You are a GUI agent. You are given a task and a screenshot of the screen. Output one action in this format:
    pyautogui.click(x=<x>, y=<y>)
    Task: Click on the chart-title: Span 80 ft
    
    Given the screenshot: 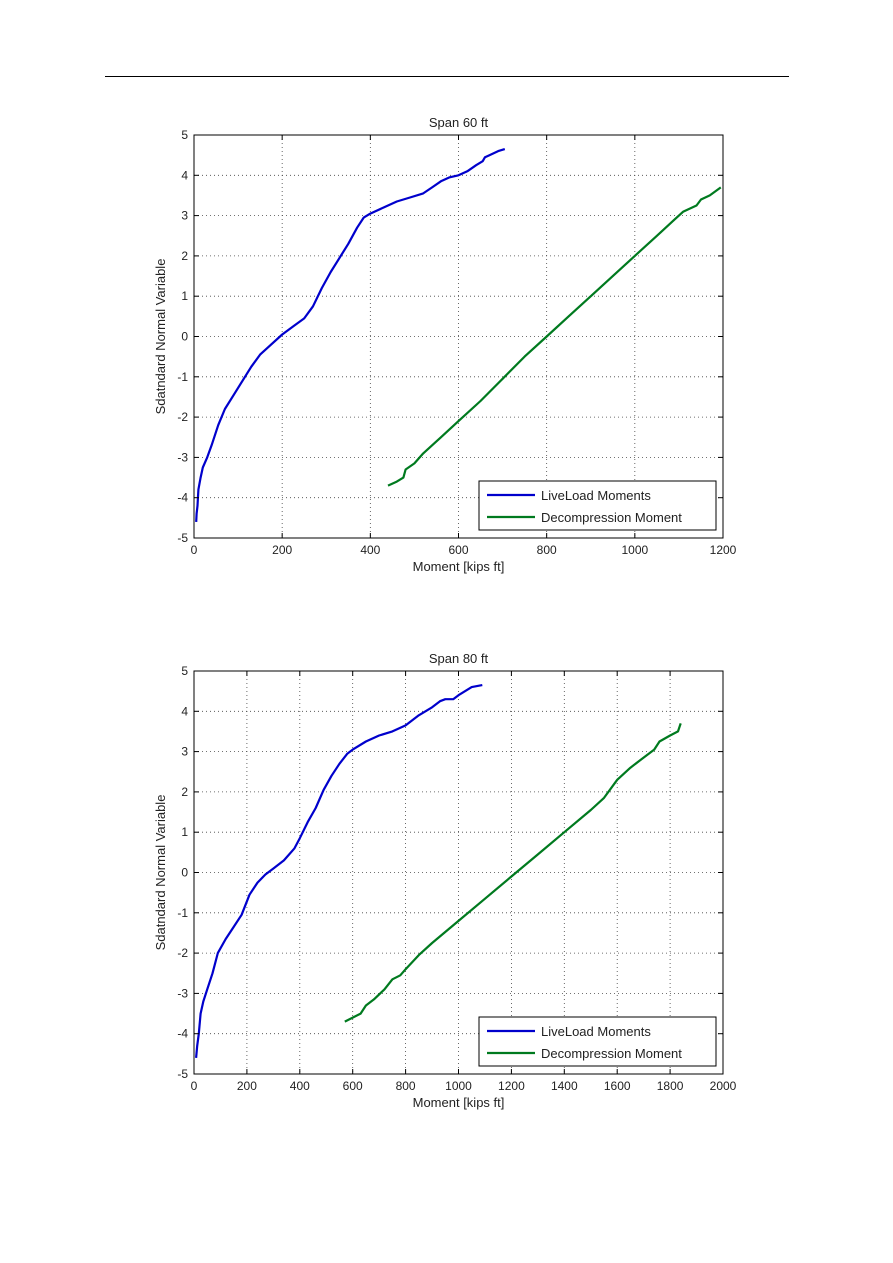 What is the action you would take?
    pyautogui.click(x=459, y=658)
    